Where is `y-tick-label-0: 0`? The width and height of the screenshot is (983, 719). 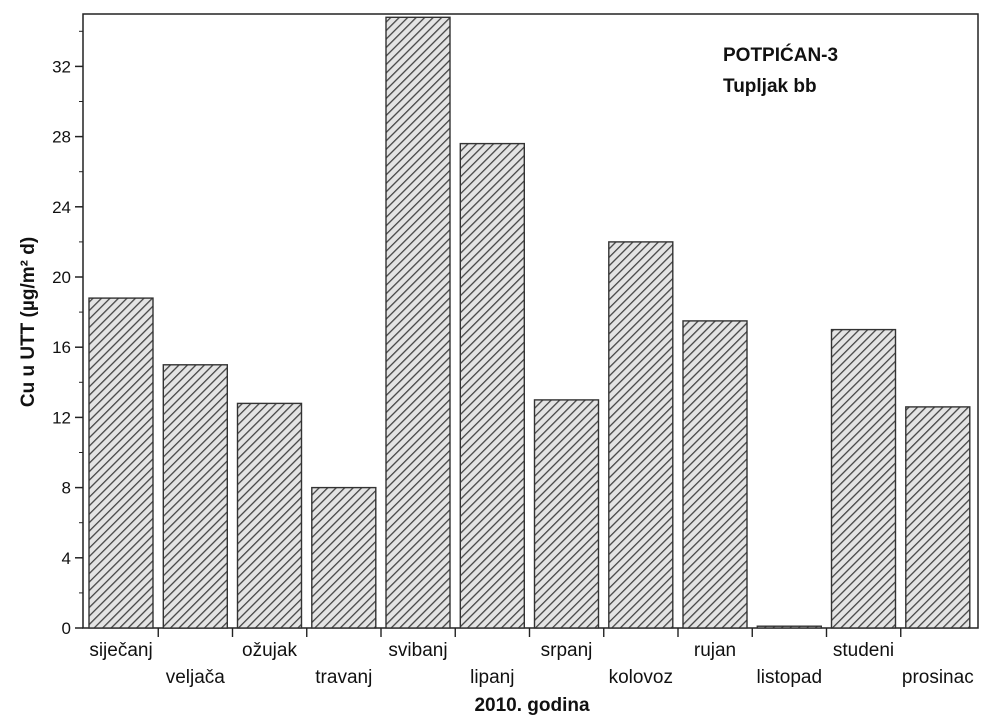
y-tick-label-0: 0 is located at coordinates (66, 628).